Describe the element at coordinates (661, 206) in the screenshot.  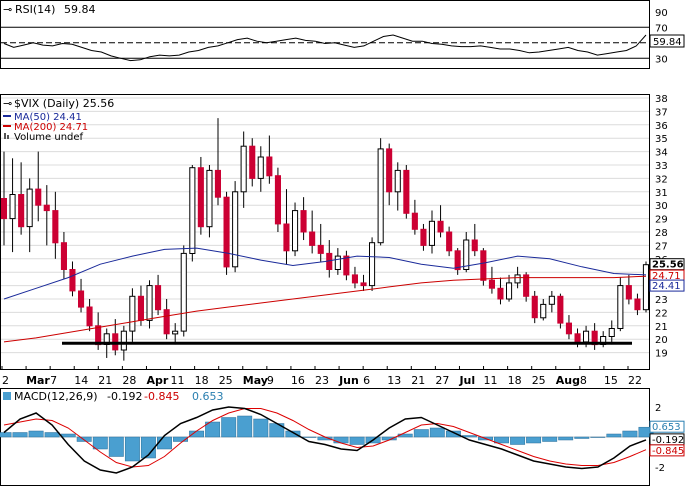
I see `price-y-tick-label: 30` at that location.